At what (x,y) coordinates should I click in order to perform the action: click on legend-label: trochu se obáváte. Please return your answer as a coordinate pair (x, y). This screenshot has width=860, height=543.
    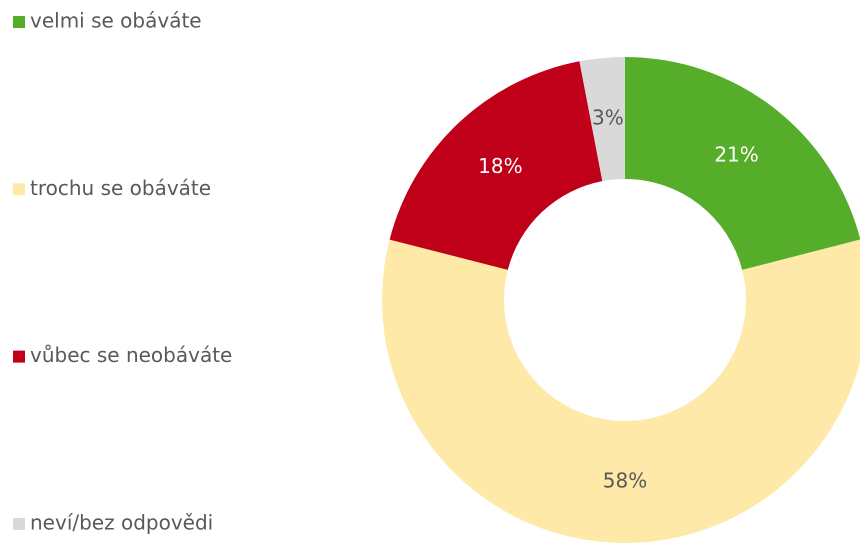
    Looking at the image, I should click on (120, 188).